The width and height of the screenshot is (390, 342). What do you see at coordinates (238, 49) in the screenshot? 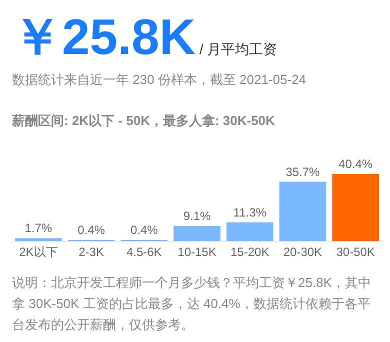
I see `subtitle: / 月平均工资` at bounding box center [238, 49].